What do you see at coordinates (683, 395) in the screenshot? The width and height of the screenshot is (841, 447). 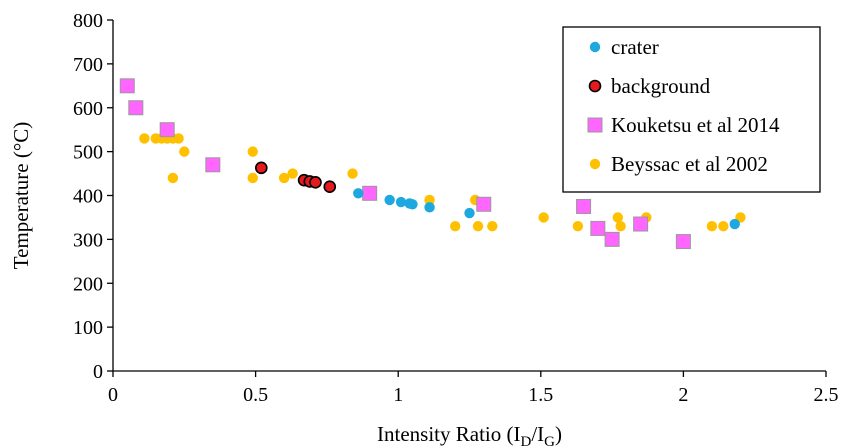 I see `x-tick-label: 2` at bounding box center [683, 395].